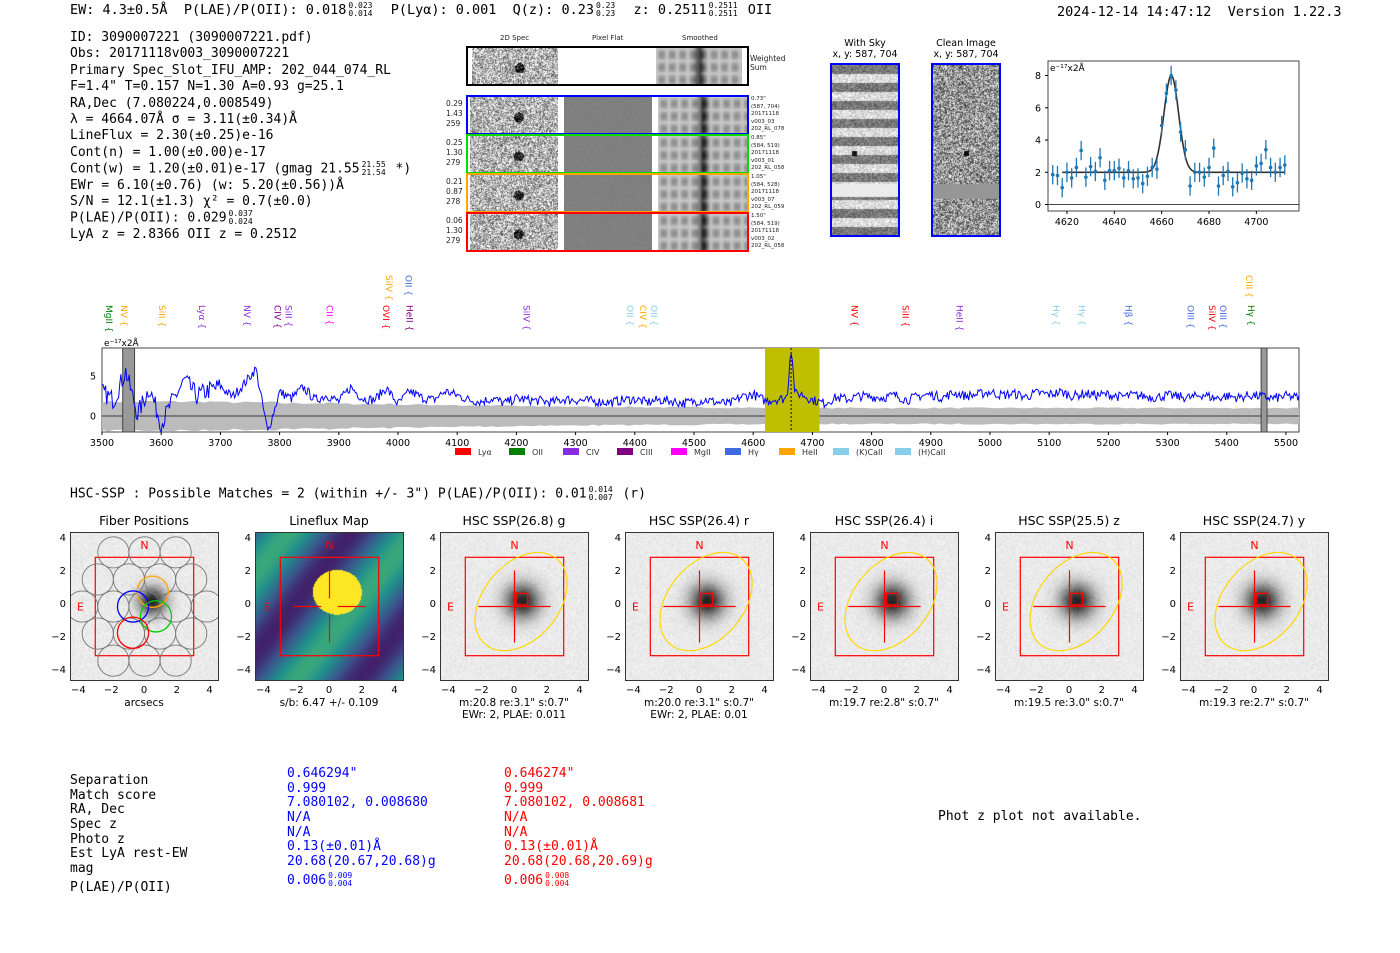  Describe the element at coordinates (1069, 545) in the screenshot. I see `north-label: N` at that location.